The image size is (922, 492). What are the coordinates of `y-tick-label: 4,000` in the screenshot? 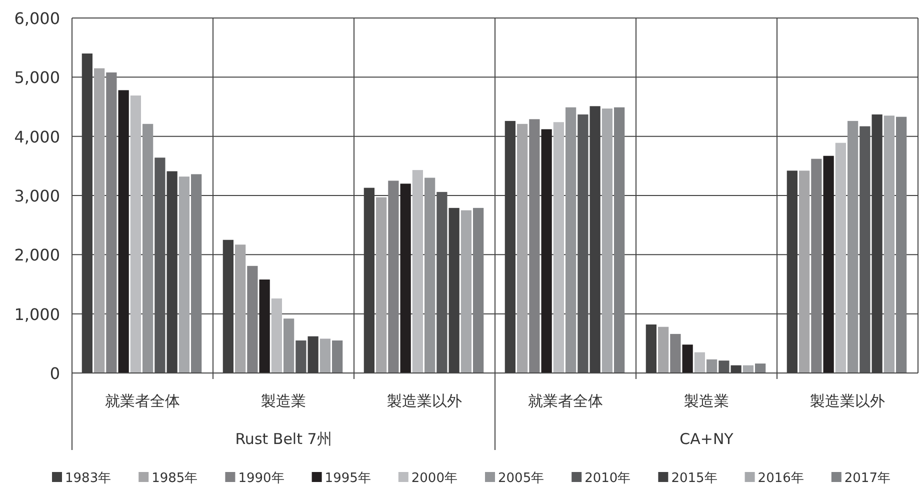 It's located at (37, 136).